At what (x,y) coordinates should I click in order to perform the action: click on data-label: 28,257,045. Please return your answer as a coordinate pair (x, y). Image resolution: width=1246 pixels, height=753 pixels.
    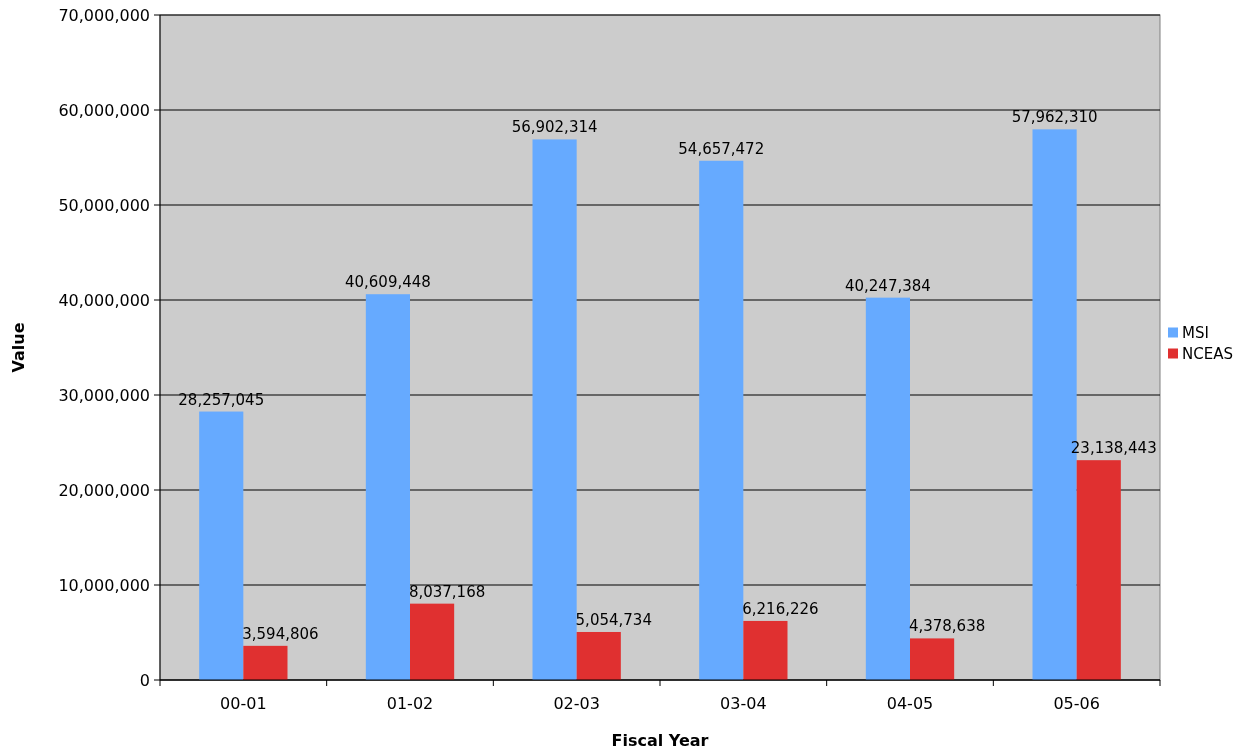
    Looking at the image, I should click on (221, 399).